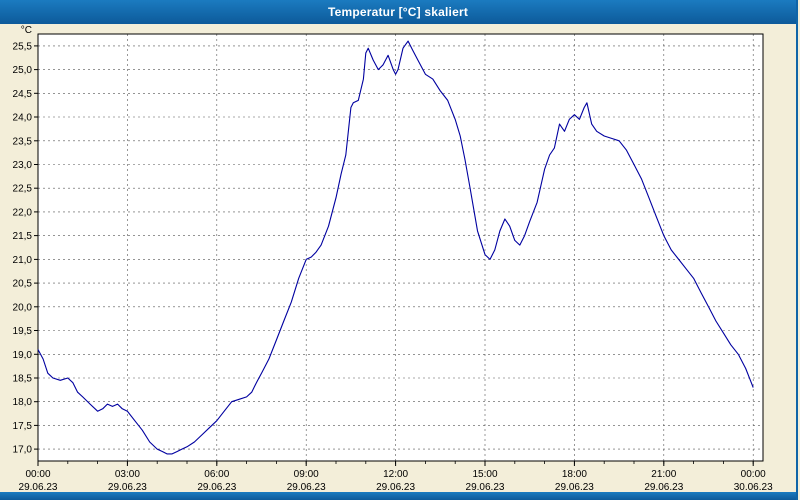 The width and height of the screenshot is (800, 500). I want to click on svg-text: 18:00, so click(574, 474).